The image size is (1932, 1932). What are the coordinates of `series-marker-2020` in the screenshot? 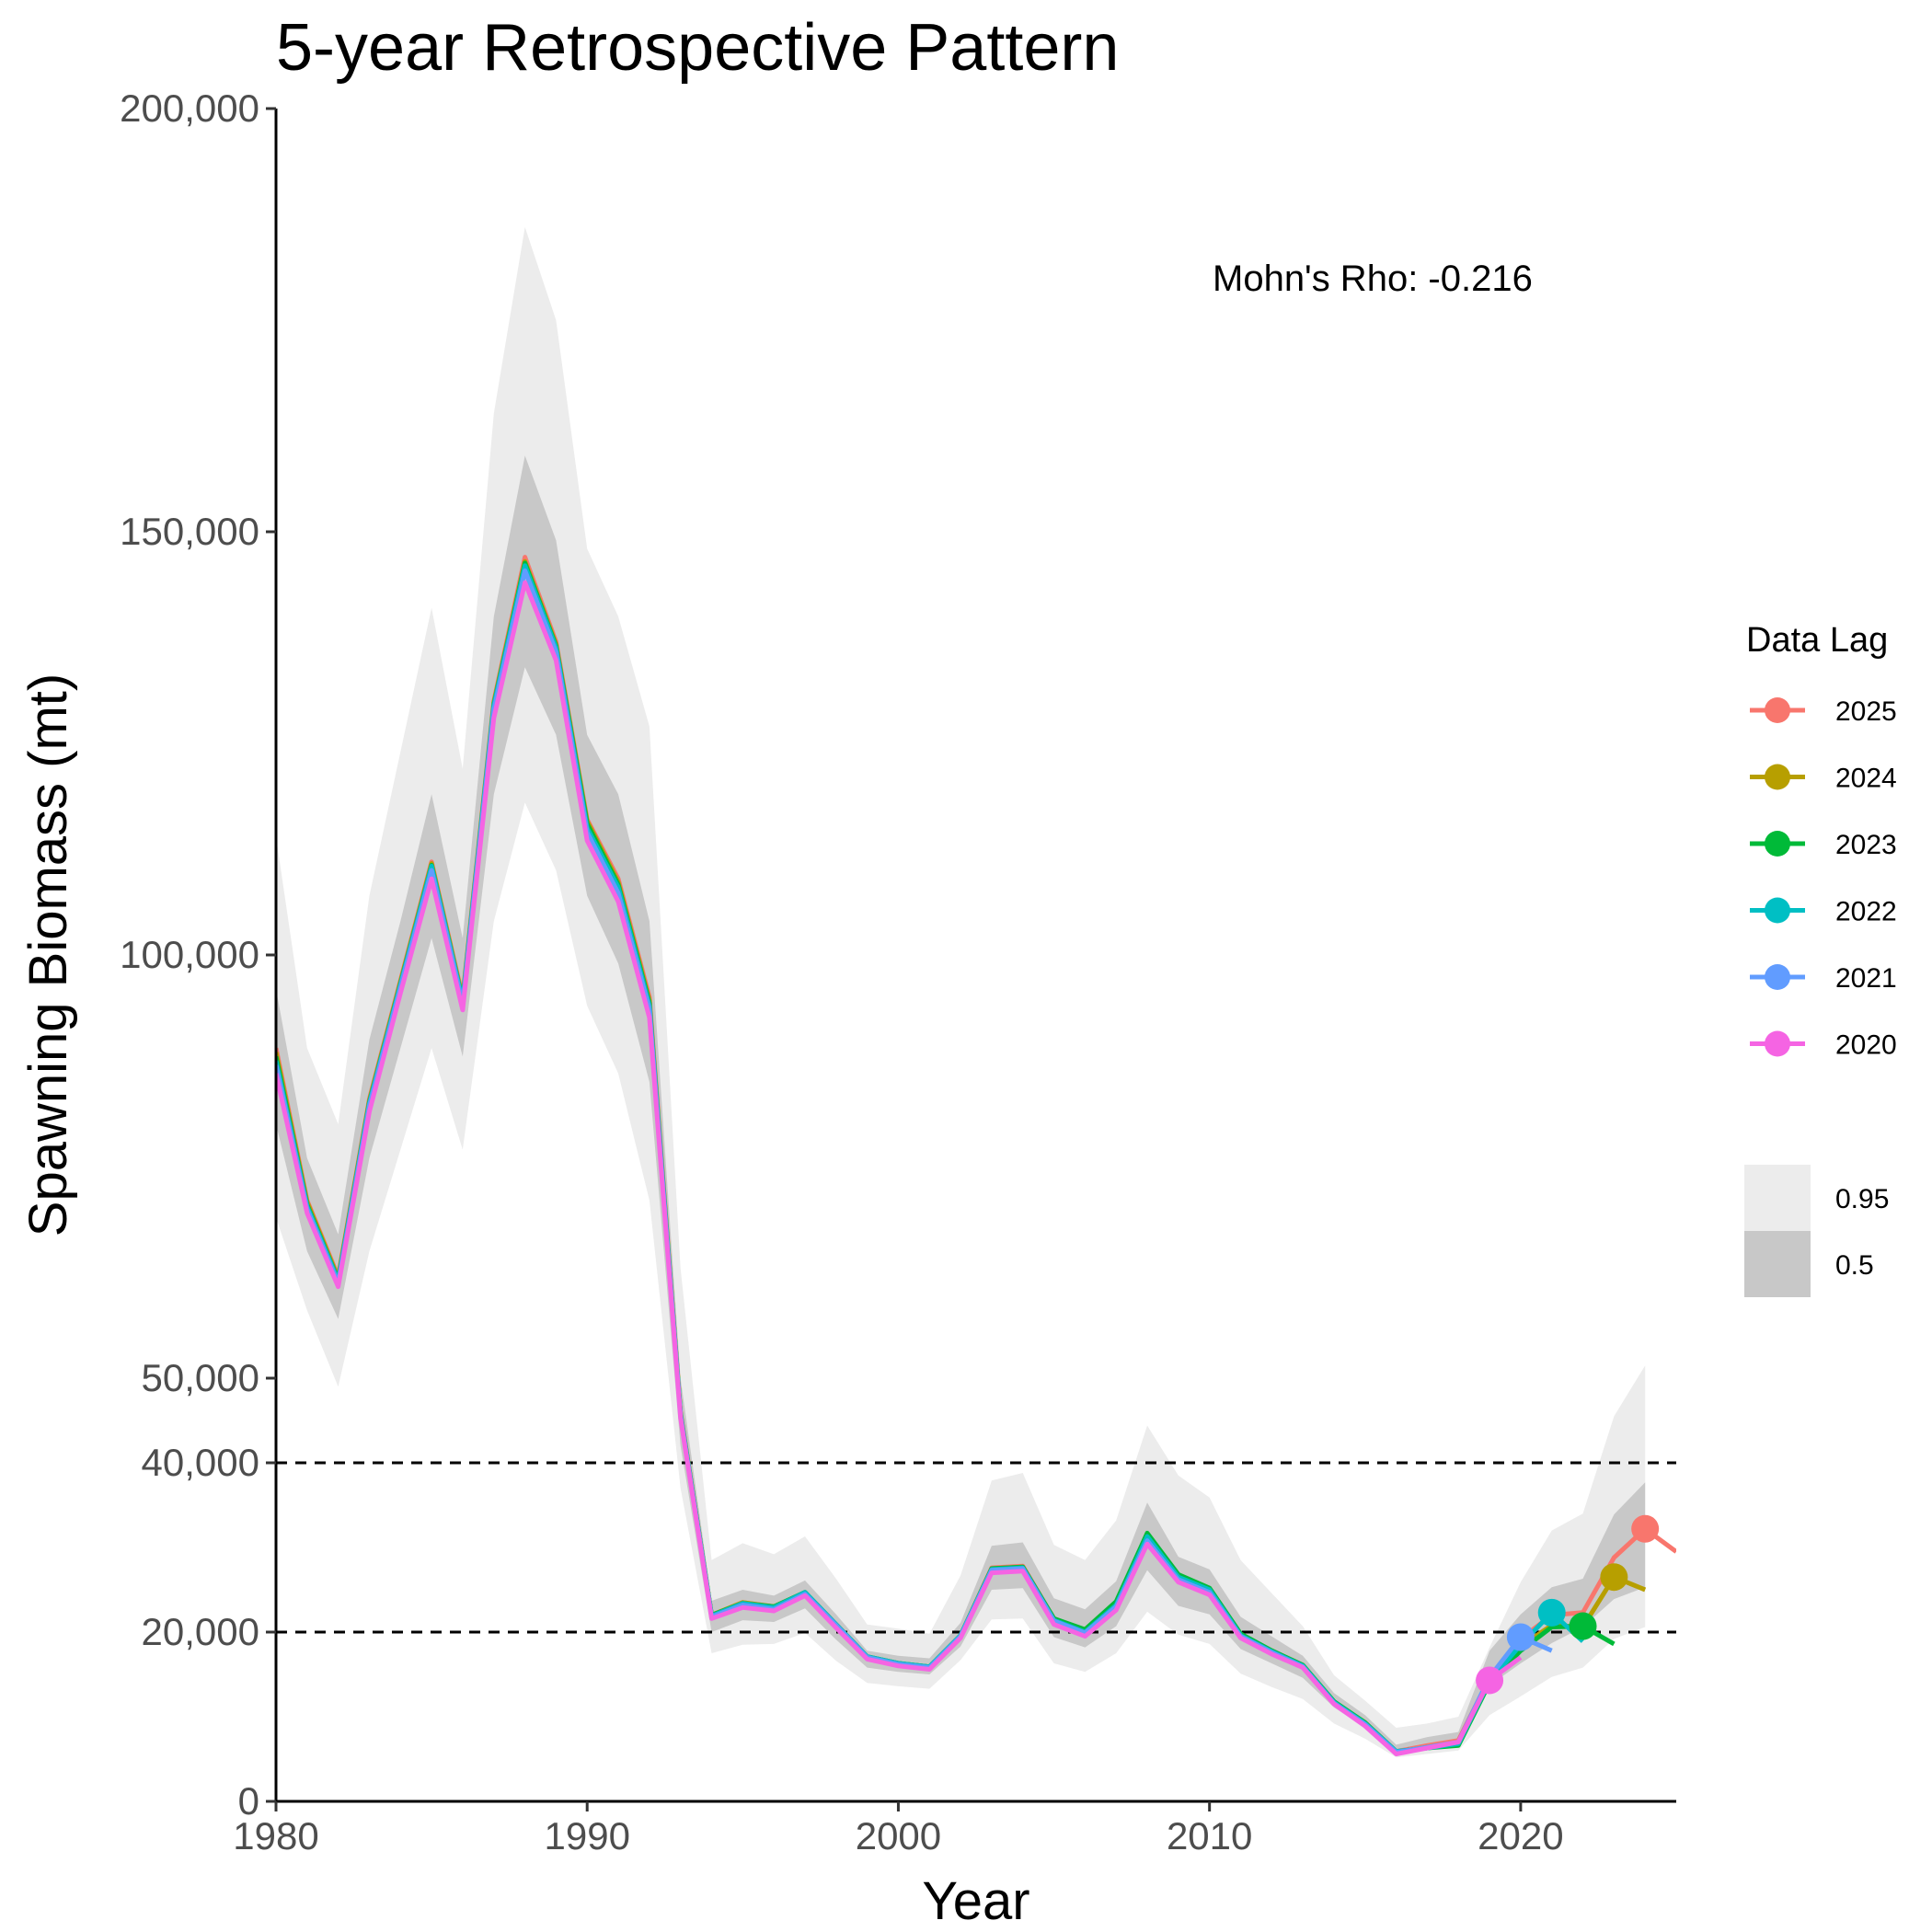 It's located at (1490, 1680).